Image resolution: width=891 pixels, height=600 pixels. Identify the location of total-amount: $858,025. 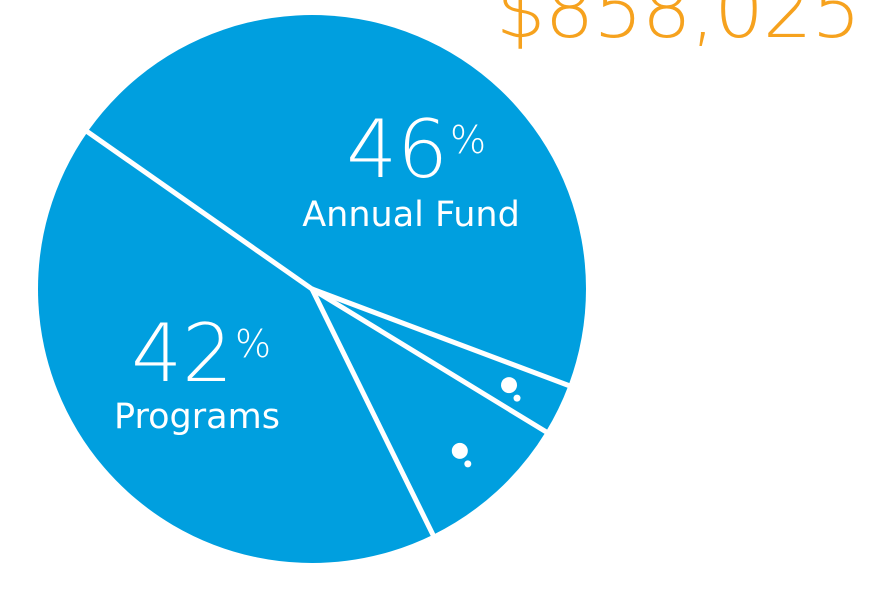
(678, 28).